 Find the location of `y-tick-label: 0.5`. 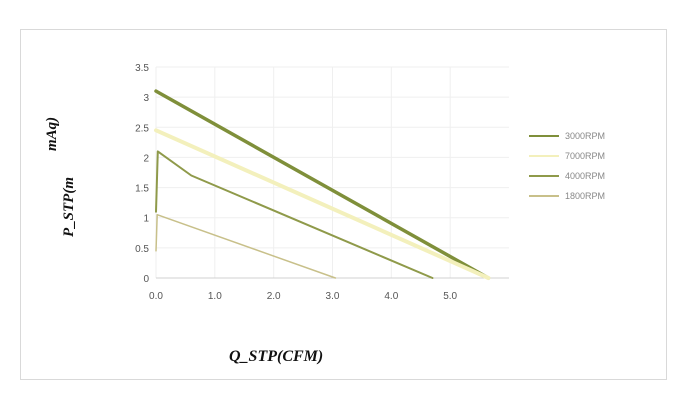

y-tick-label: 0.5 is located at coordinates (142, 249).